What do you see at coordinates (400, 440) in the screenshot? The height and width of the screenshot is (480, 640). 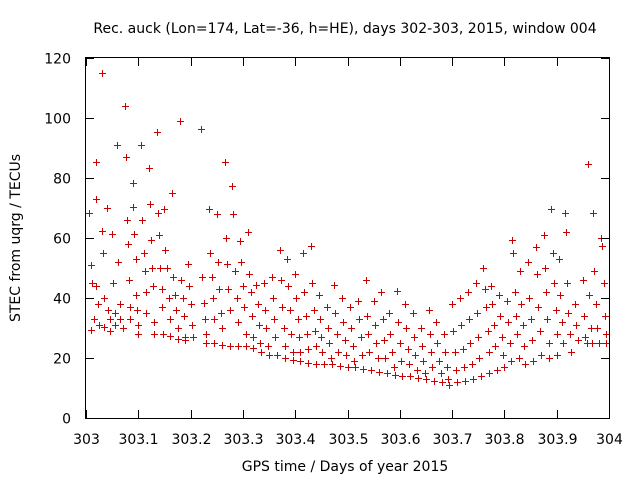 I see `x-tick-label: 303.6` at bounding box center [400, 440].